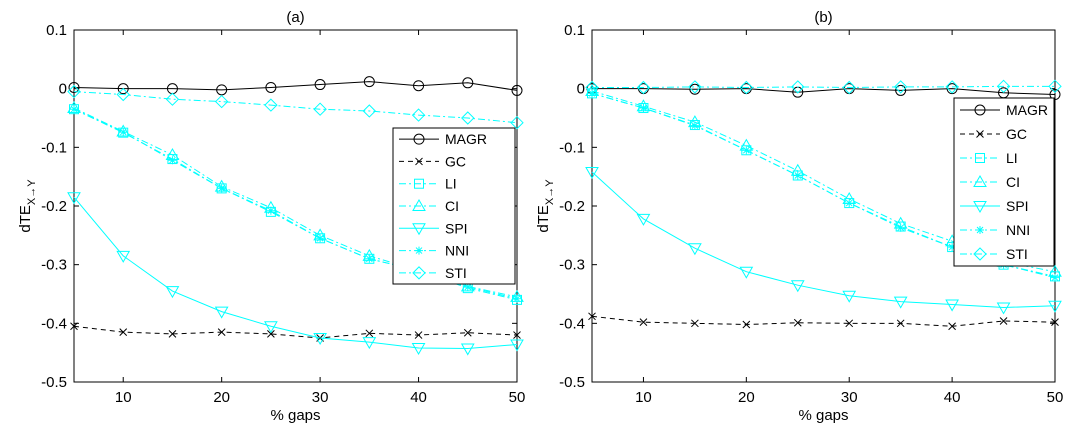  I want to click on legend-marker-spi, so click(980, 207).